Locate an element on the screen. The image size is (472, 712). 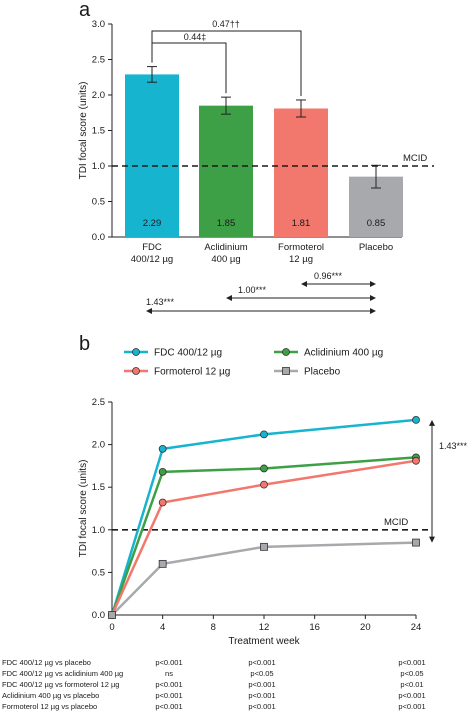
table-row-label: Aclidinium 400 µg vs placebo is located at coordinates (50, 695).